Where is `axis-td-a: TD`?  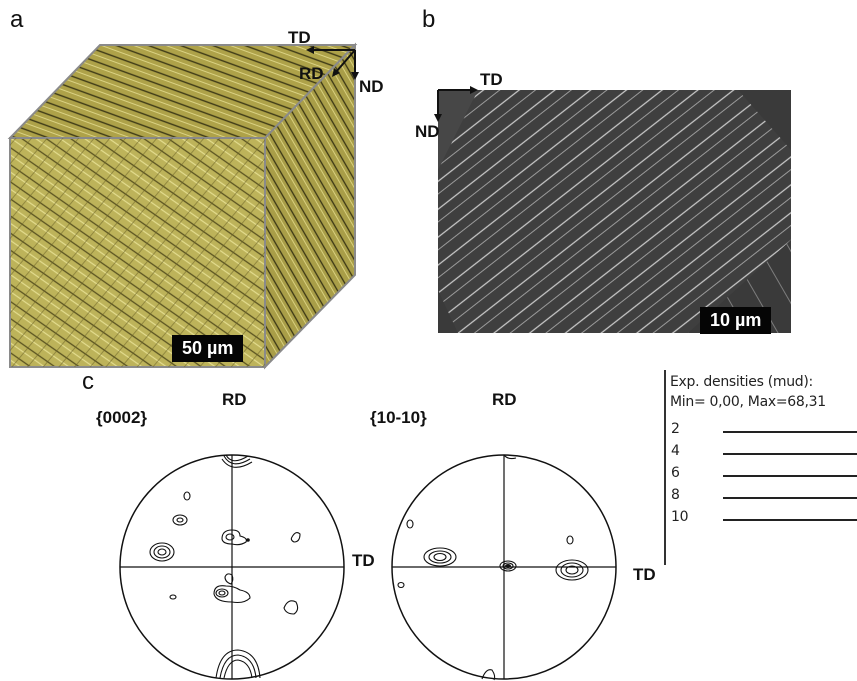
axis-td-a: TD is located at coordinates (299, 37).